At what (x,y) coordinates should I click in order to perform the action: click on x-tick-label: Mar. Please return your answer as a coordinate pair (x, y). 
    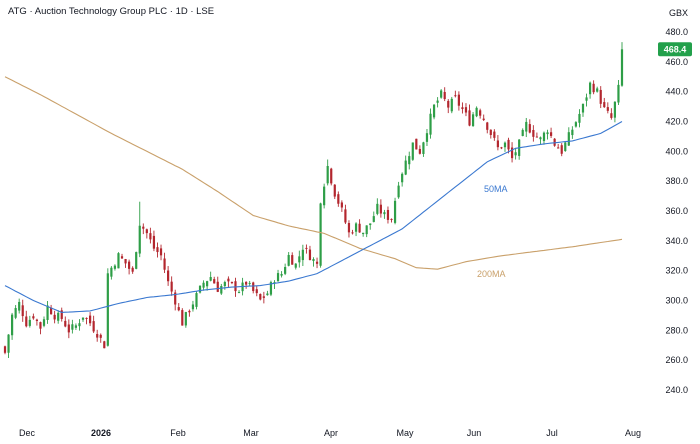
    Looking at the image, I should click on (251, 433).